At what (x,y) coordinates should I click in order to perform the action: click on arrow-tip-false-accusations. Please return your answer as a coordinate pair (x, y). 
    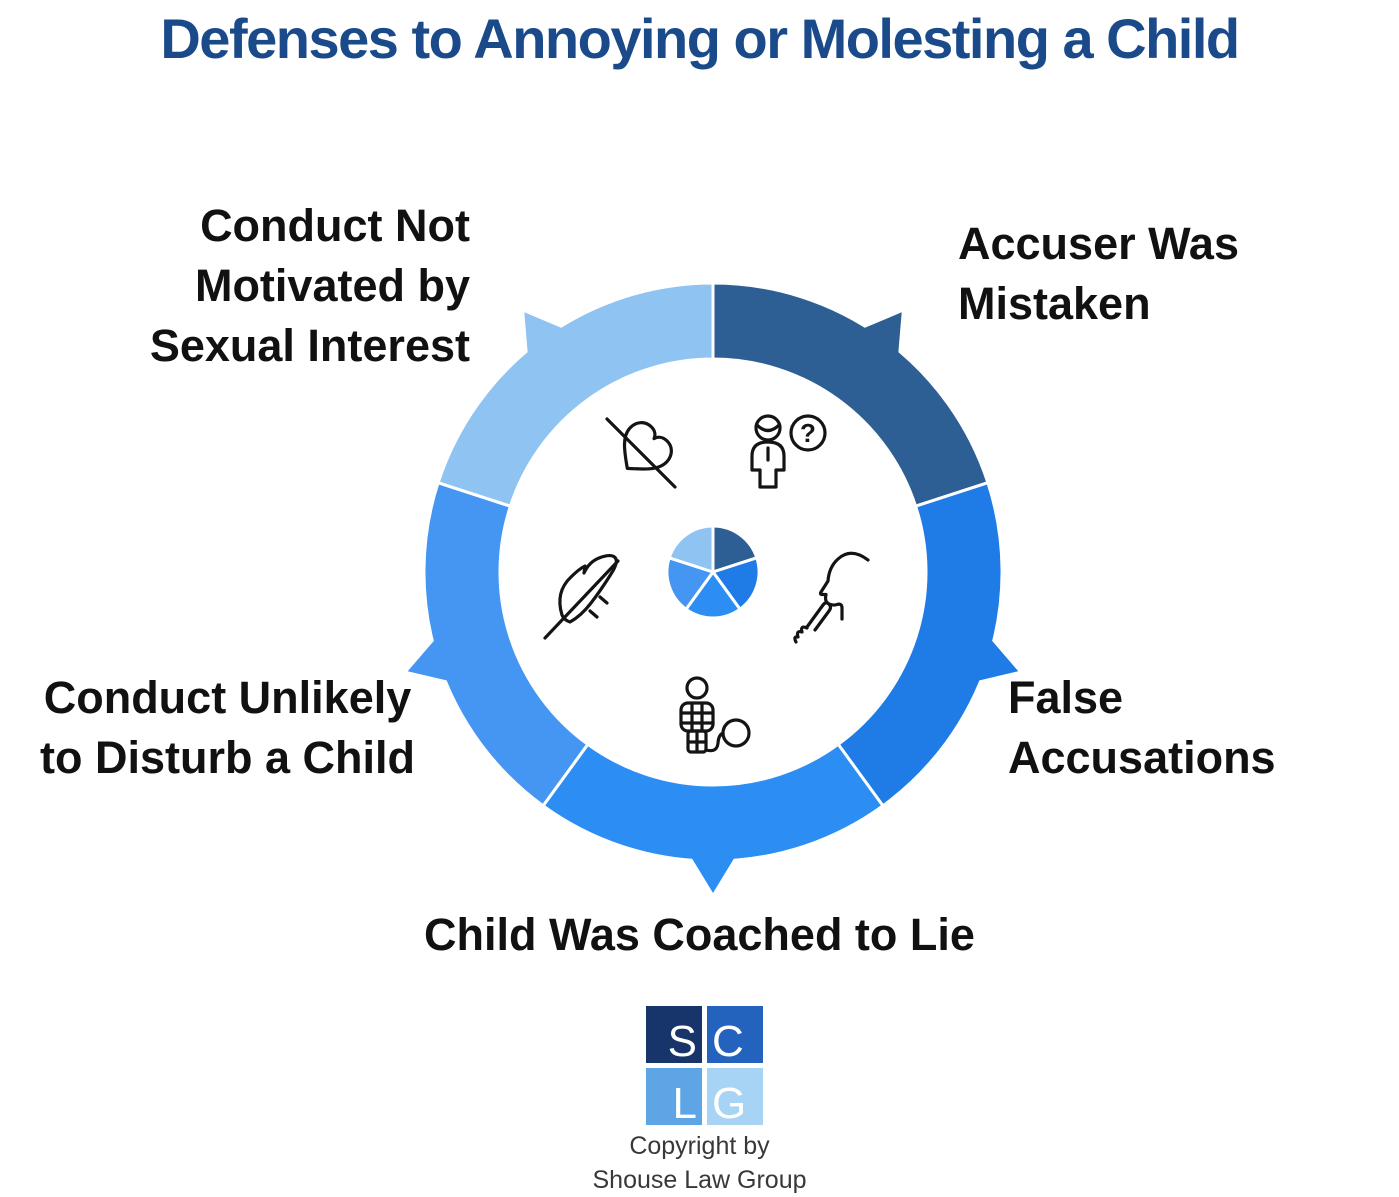
    Looking at the image, I should click on (997, 660).